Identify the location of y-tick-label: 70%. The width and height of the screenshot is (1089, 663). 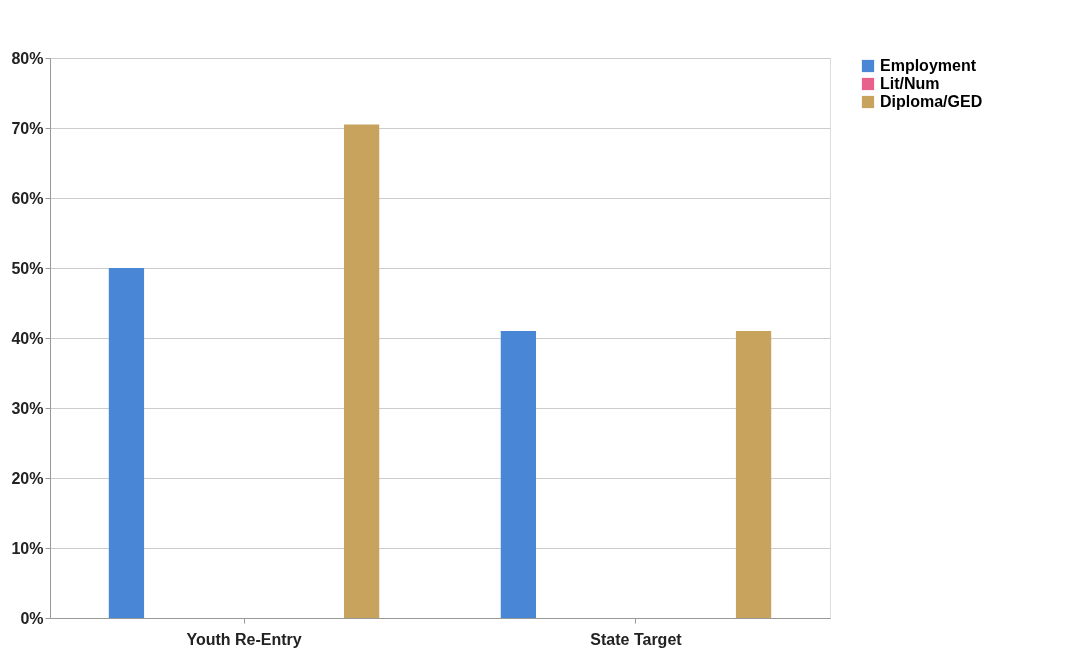
(27, 128).